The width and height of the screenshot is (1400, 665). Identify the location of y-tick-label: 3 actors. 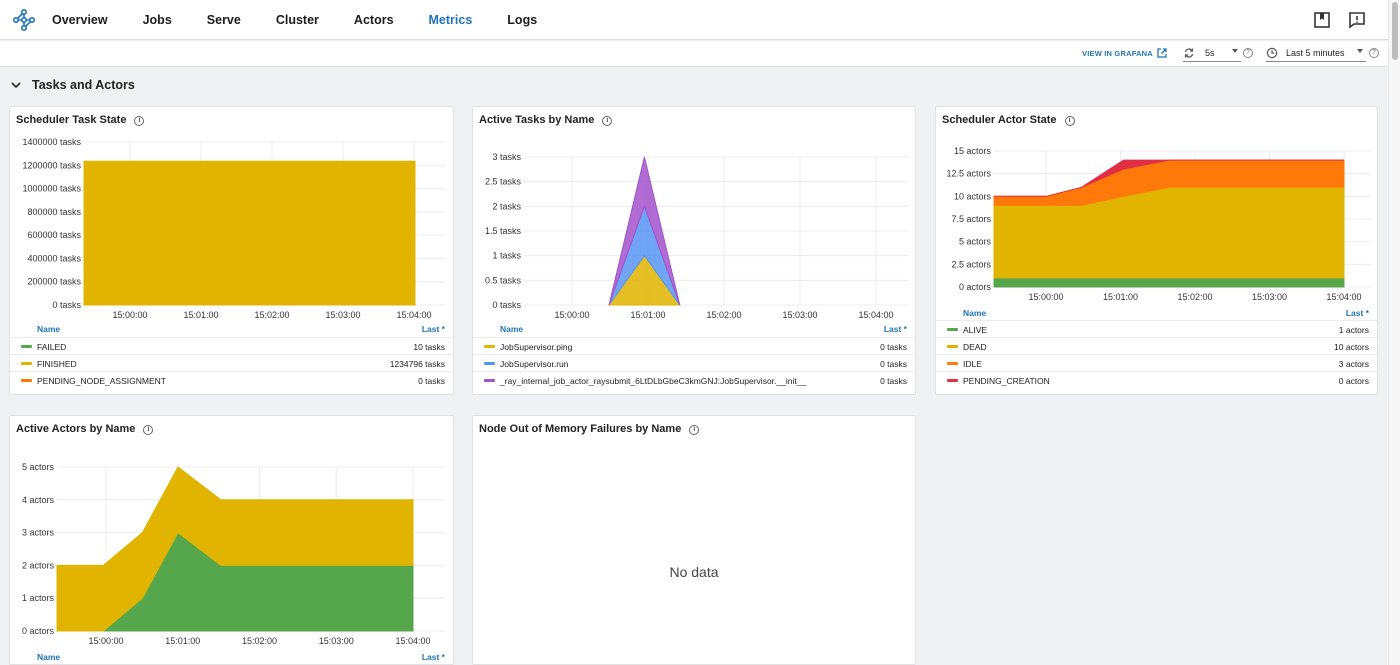
(38, 533).